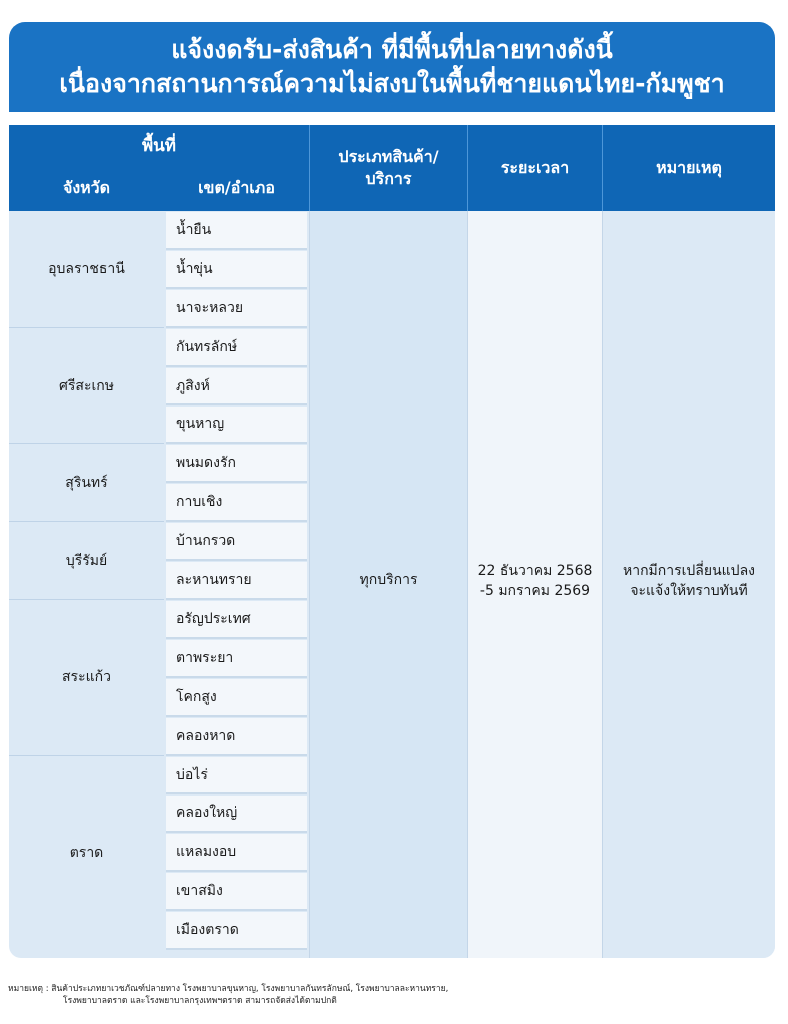 The height and width of the screenshot is (1024, 788). I want to click on district-cell: คลองหาด, so click(236, 736).